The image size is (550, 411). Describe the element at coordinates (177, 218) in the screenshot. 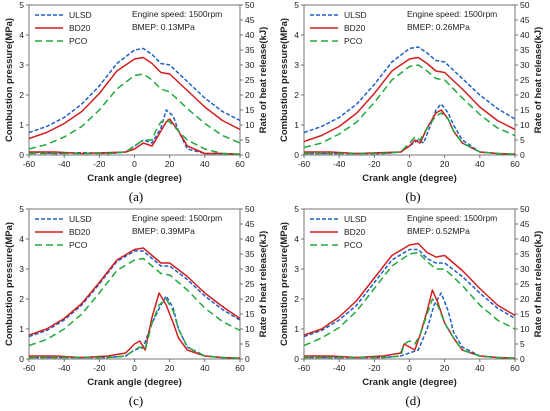

I see `annotation-text: Engine speed: 1500rpm` at that location.